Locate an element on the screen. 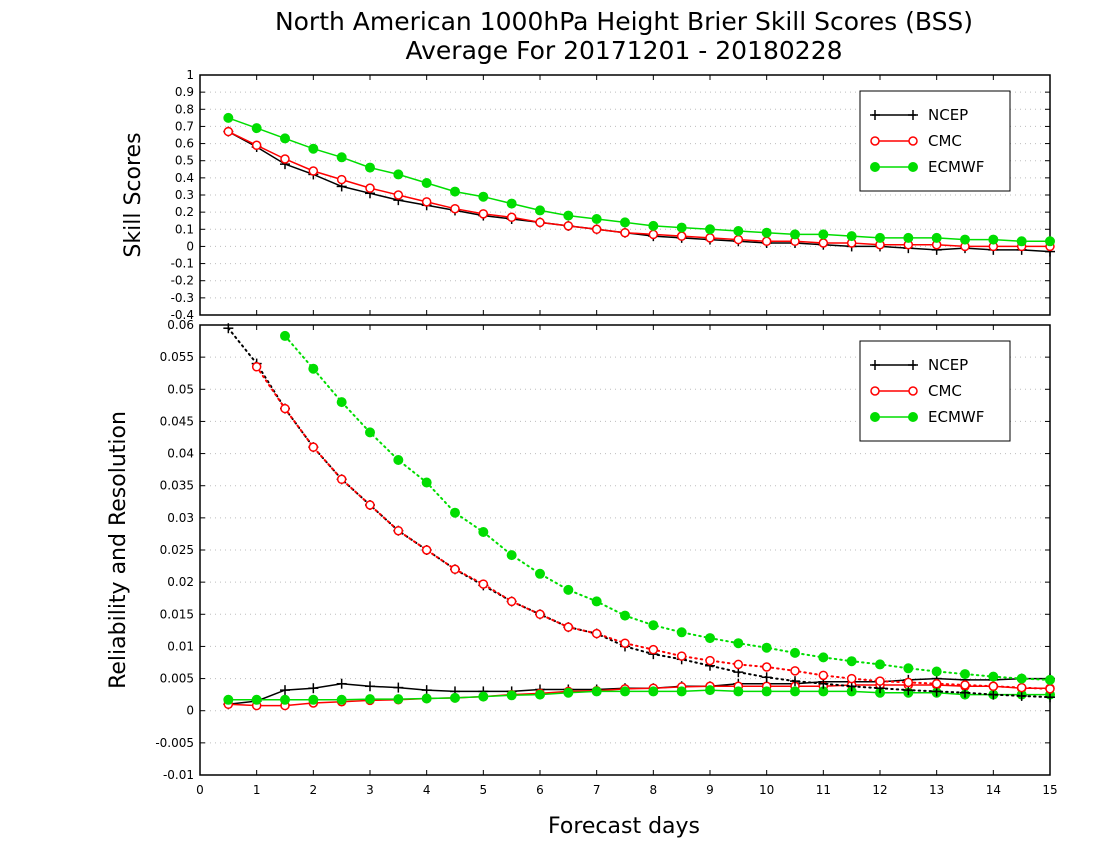 This screenshot has height=854, width=1100. y-tick-label: 0.04 is located at coordinates (180, 454).